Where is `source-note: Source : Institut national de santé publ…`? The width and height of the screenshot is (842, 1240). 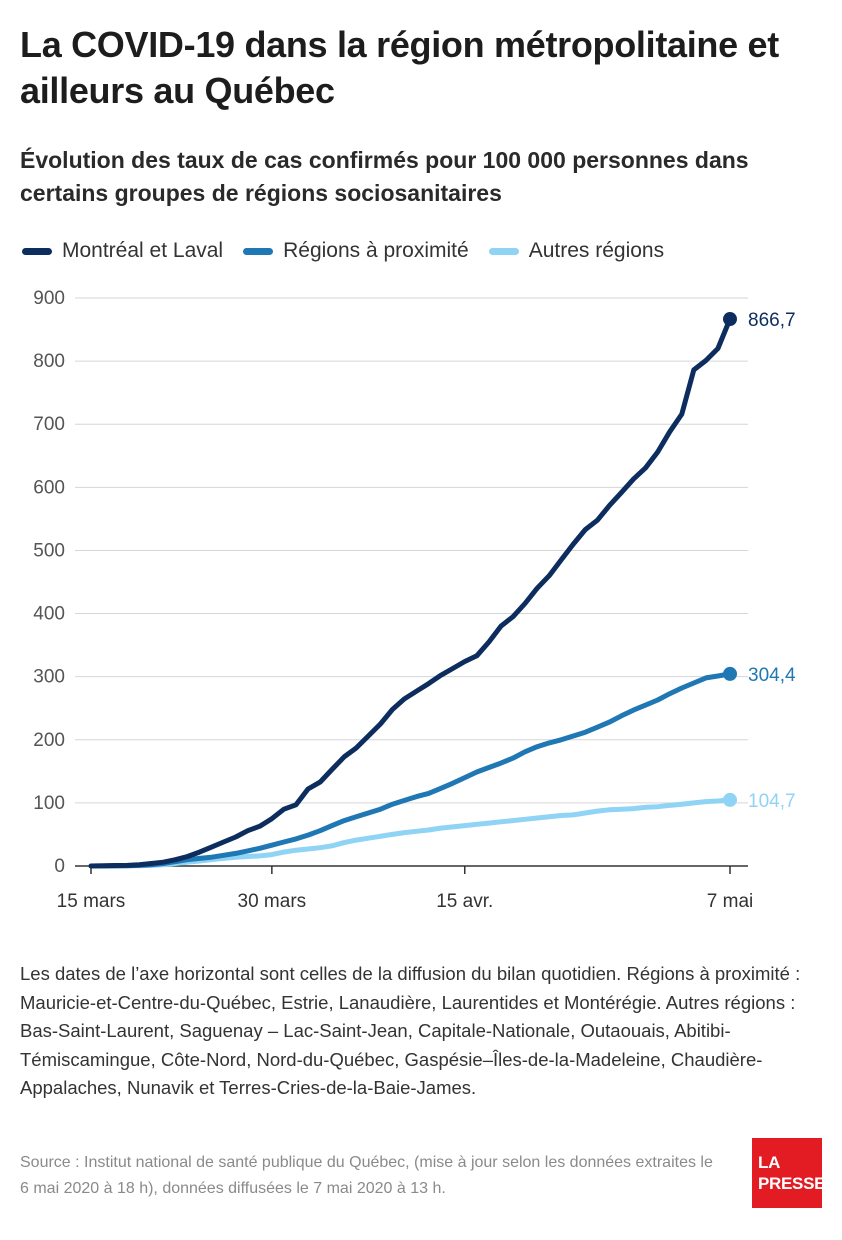
source-note: Source : Institut national de santé publ… is located at coordinates (366, 1175).